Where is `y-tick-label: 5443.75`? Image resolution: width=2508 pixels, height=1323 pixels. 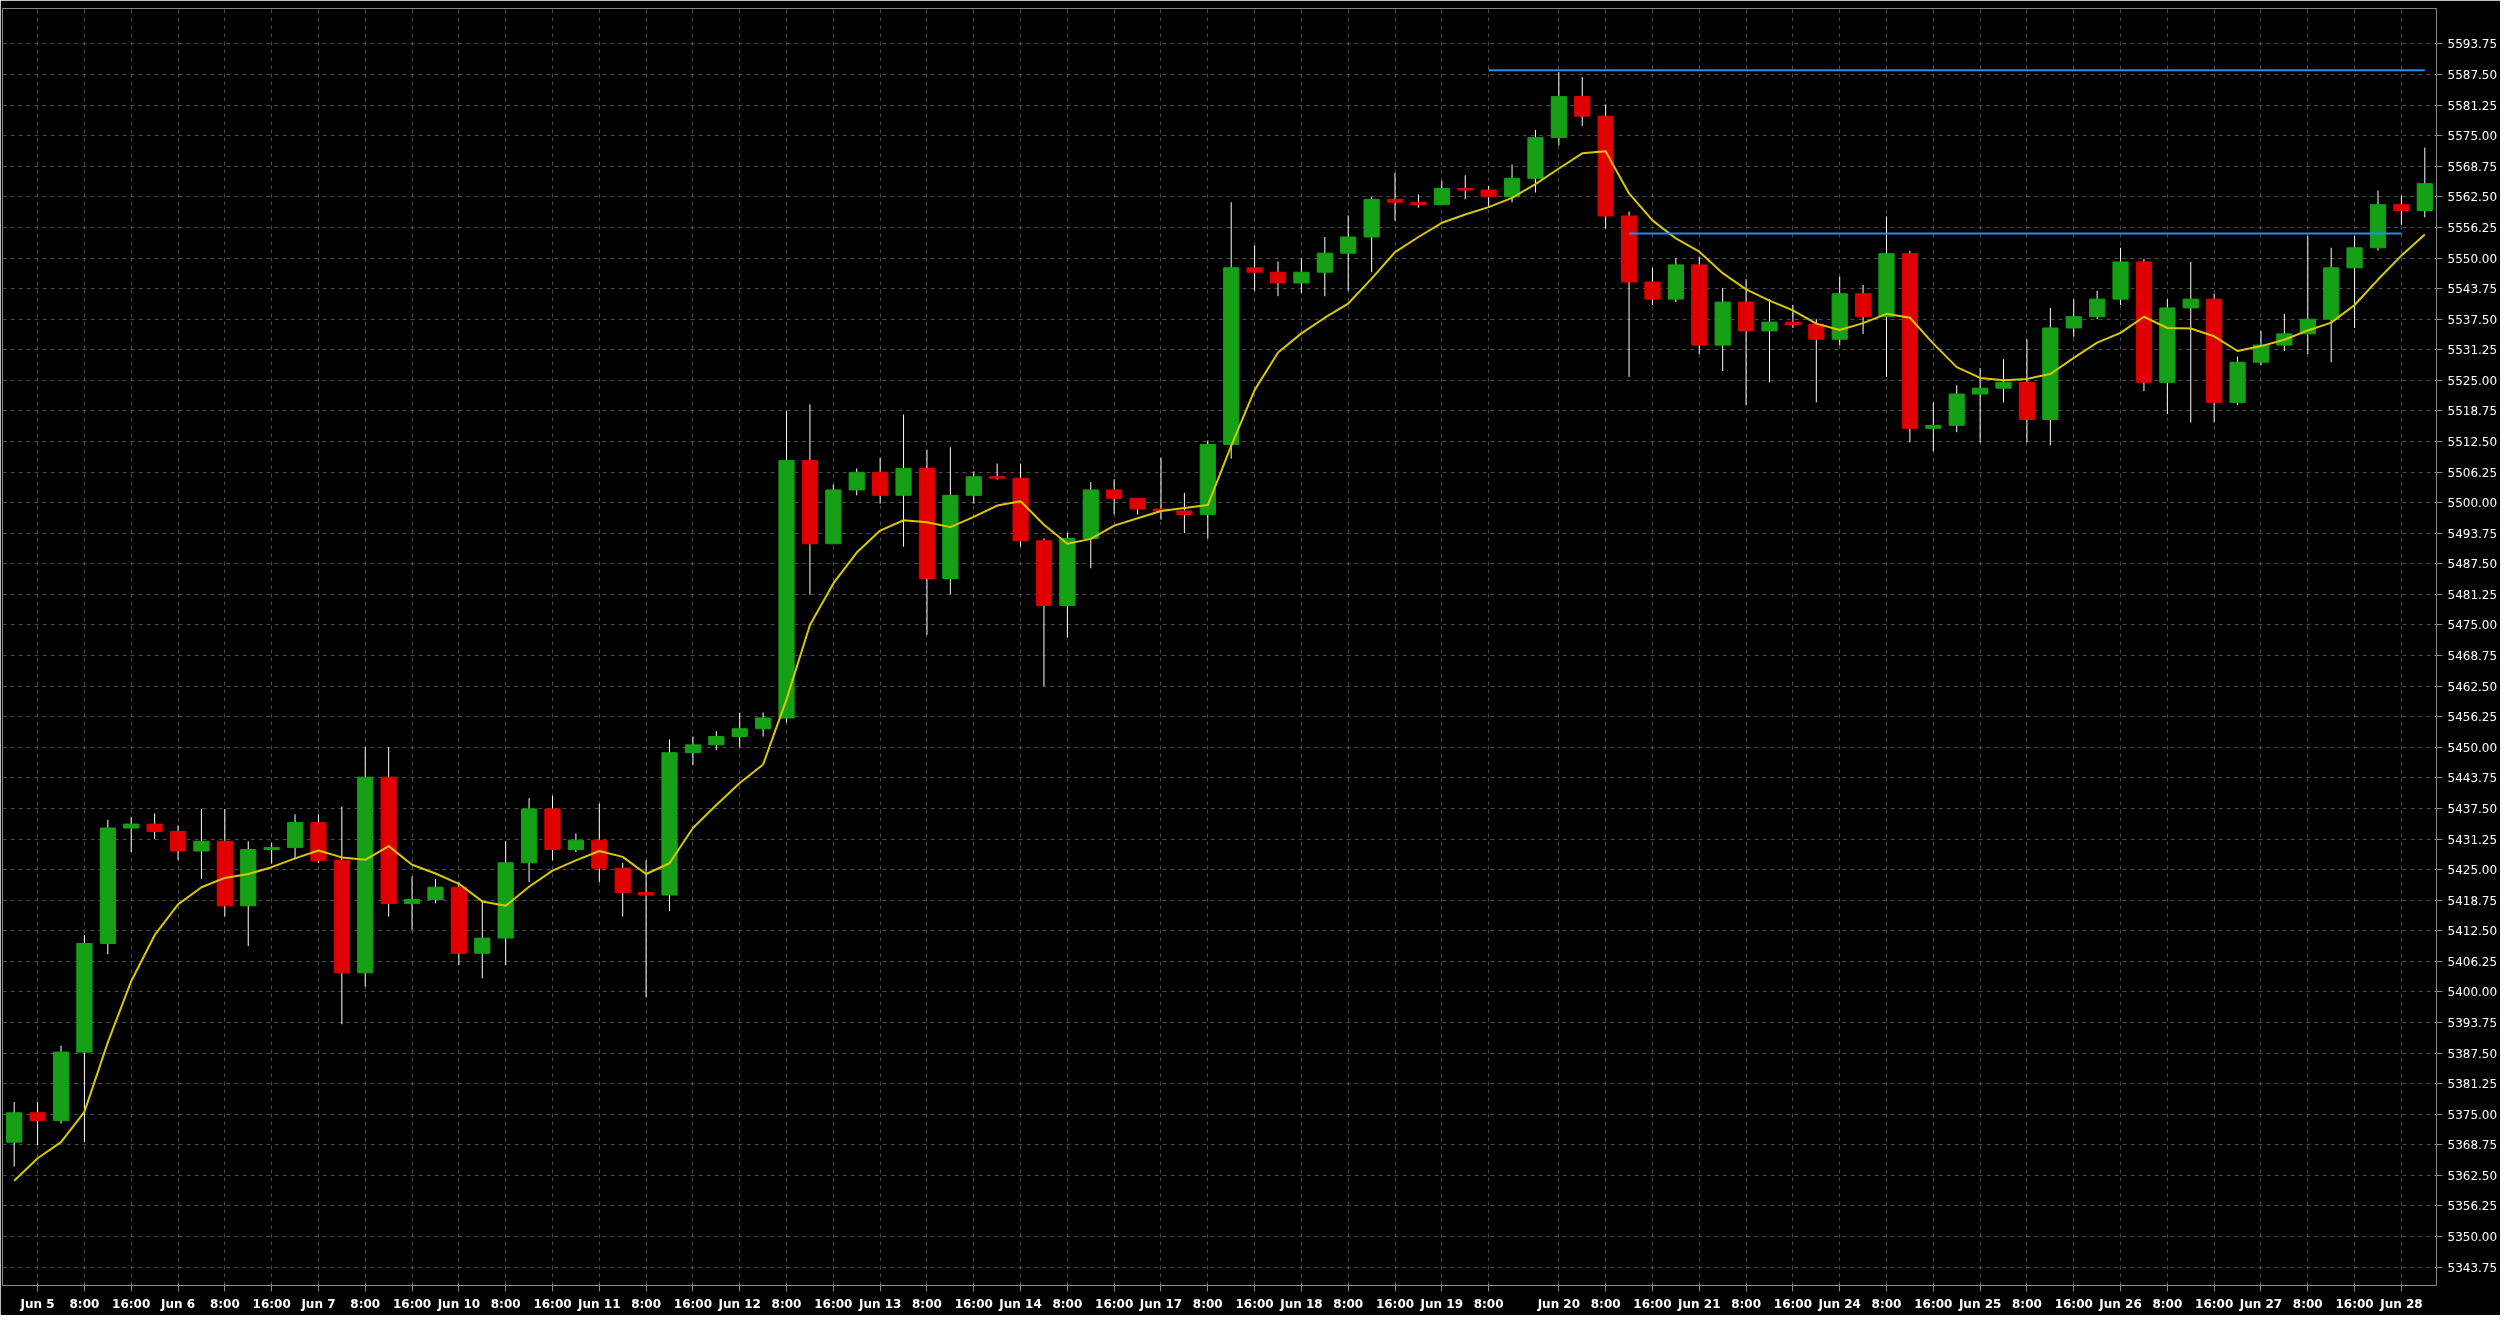
y-tick-label: 5443.75 is located at coordinates (2472, 778).